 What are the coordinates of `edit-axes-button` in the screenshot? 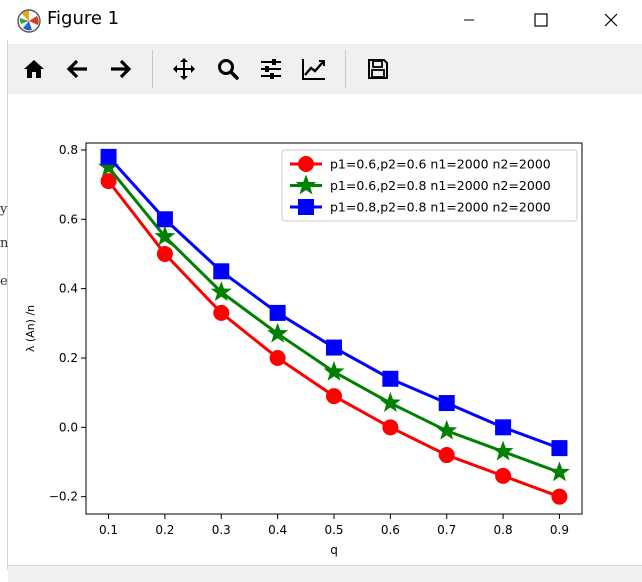 It's located at (314, 69).